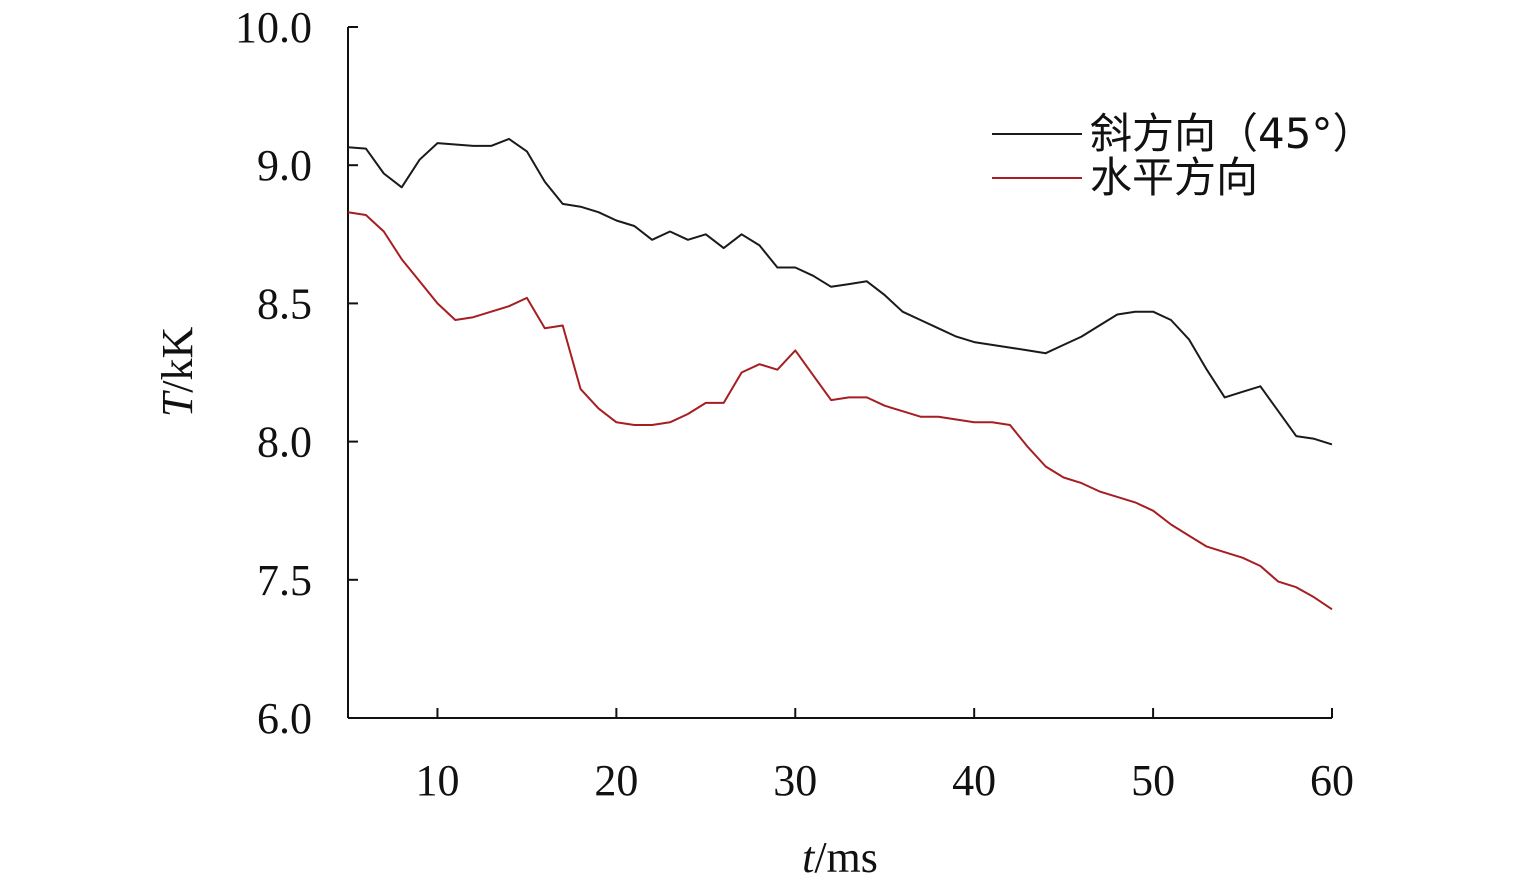 The image size is (1535, 889). Describe the element at coordinates (974, 780) in the screenshot. I see `x-tick-label: 40` at that location.